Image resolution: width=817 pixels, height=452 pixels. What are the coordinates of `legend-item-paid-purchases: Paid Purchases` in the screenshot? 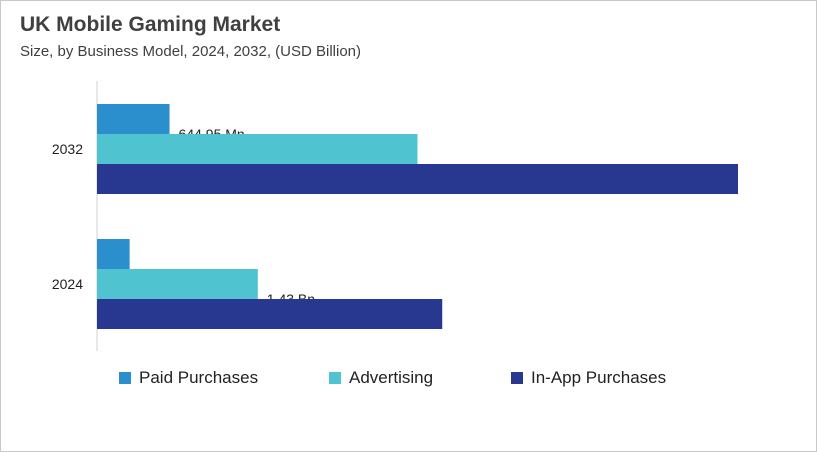 It's located at (188, 378).